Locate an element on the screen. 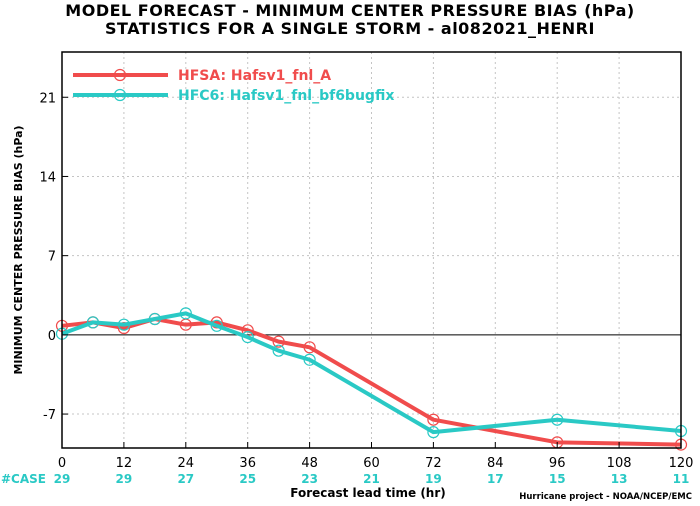 Image resolution: width=700 pixels, height=506 pixels. case-label: #CASE is located at coordinates (23, 479).